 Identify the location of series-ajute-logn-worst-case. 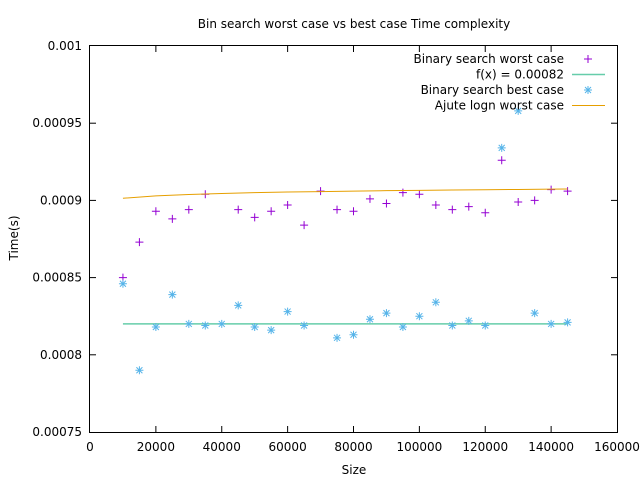
(345, 193).